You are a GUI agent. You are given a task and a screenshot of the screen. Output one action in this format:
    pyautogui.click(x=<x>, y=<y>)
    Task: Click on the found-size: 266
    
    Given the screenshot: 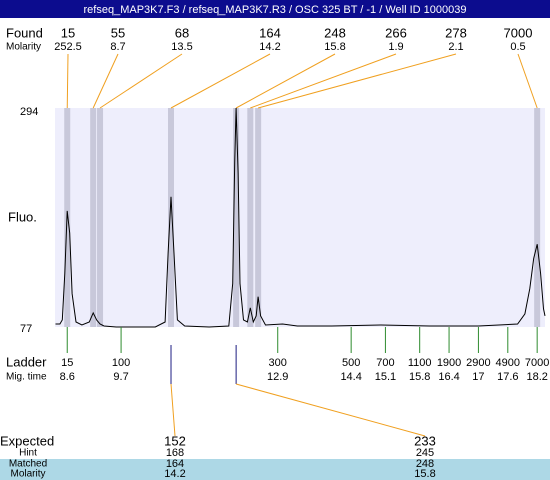 What is the action you would take?
    pyautogui.click(x=396, y=32)
    